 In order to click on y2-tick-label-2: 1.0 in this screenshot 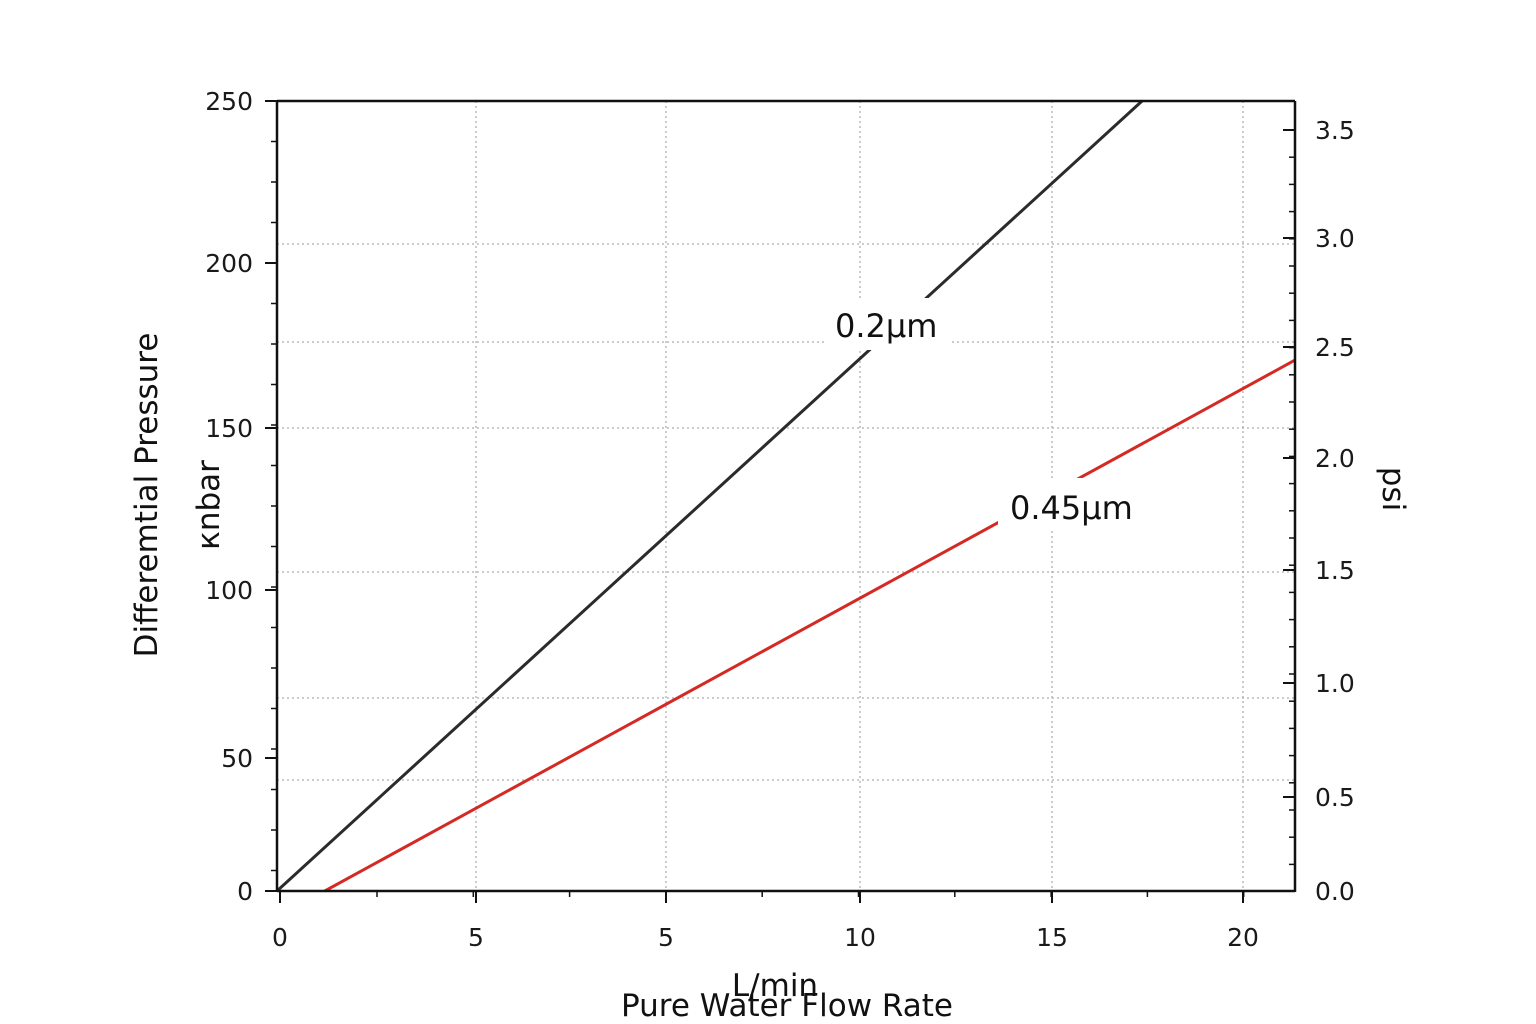, I will do `click(1335, 683)`.